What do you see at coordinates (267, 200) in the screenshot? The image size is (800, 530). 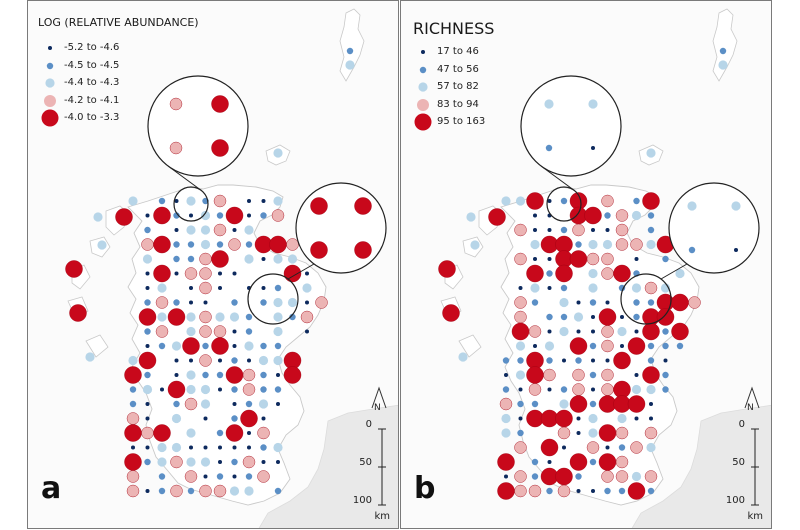 I see `inset-callouts` at bounding box center [267, 200].